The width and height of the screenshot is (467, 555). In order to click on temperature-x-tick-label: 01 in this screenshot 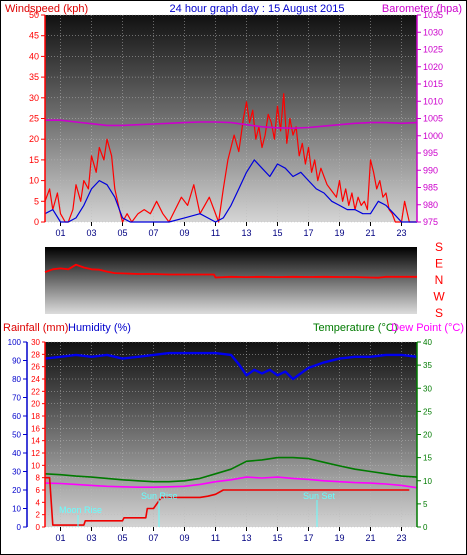, I will do `click(60, 538)`.